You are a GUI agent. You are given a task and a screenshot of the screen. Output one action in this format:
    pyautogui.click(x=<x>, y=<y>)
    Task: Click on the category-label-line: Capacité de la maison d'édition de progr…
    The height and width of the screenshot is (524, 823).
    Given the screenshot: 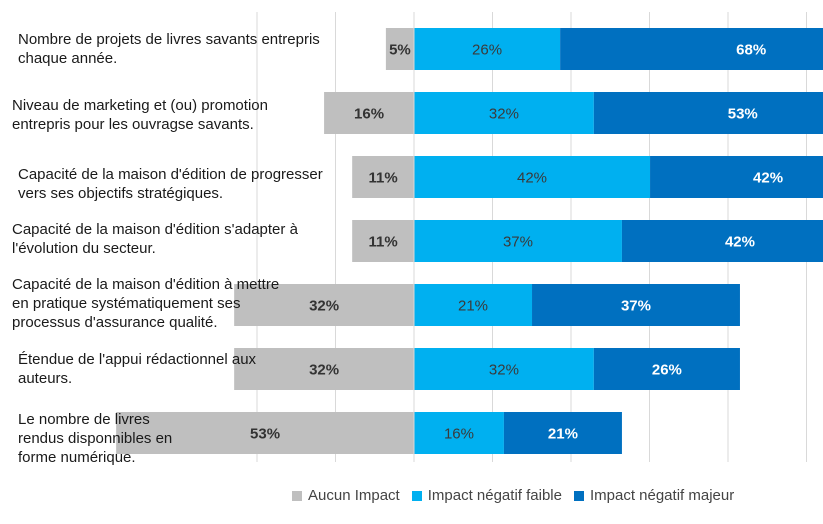 What is the action you would take?
    pyautogui.click(x=170, y=174)
    